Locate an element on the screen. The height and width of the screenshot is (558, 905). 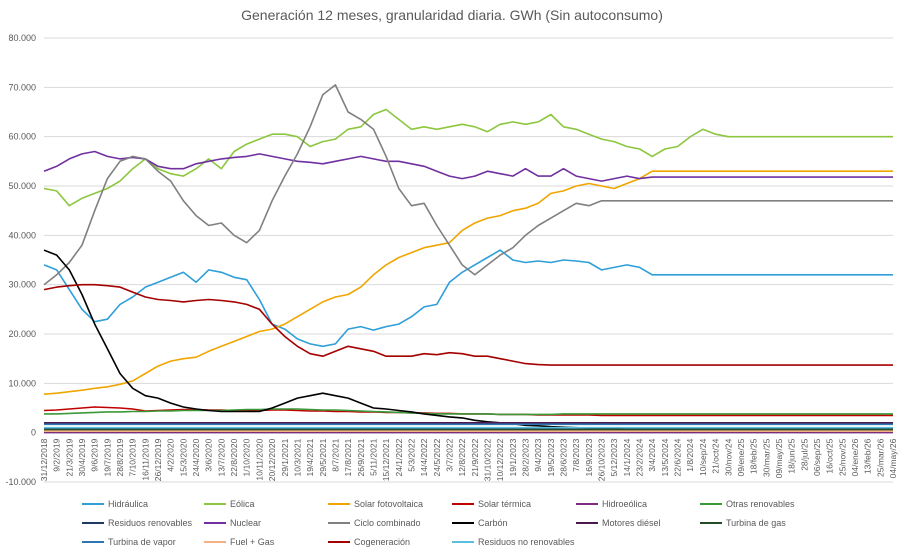
x-tick-label: 14/4/2022 is located at coordinates (424, 457).